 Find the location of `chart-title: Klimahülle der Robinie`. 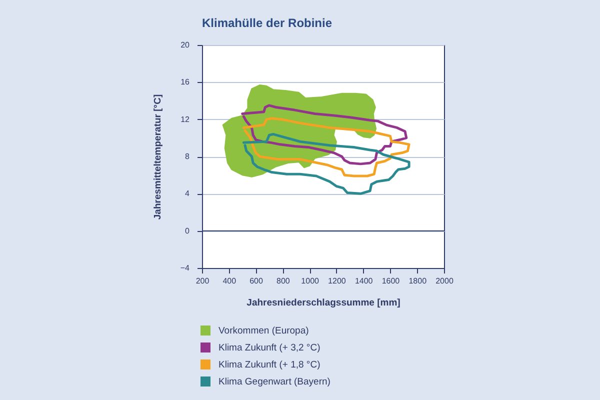

chart-title: Klimahülle der Robinie is located at coordinates (267, 23).